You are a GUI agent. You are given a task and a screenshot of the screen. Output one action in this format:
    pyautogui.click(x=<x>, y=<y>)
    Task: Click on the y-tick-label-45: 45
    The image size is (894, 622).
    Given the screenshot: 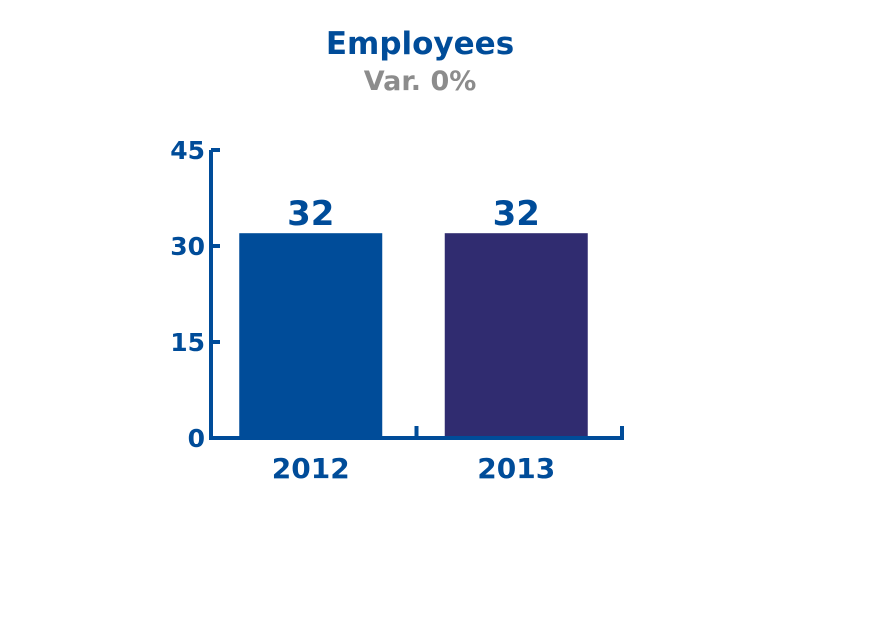 What is the action you would take?
    pyautogui.click(x=187, y=150)
    